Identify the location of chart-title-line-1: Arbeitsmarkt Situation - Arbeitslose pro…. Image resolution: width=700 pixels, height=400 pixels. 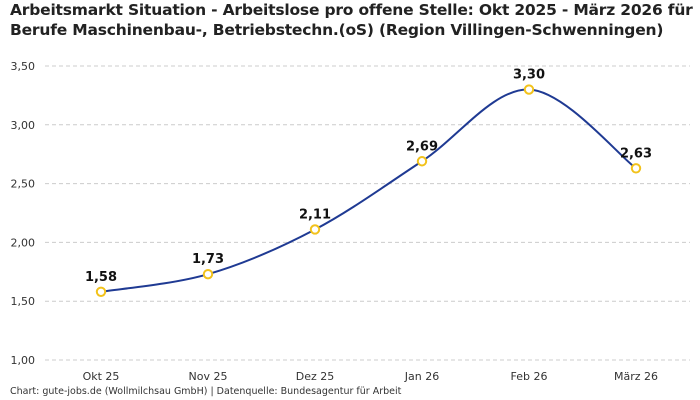
(351, 10).